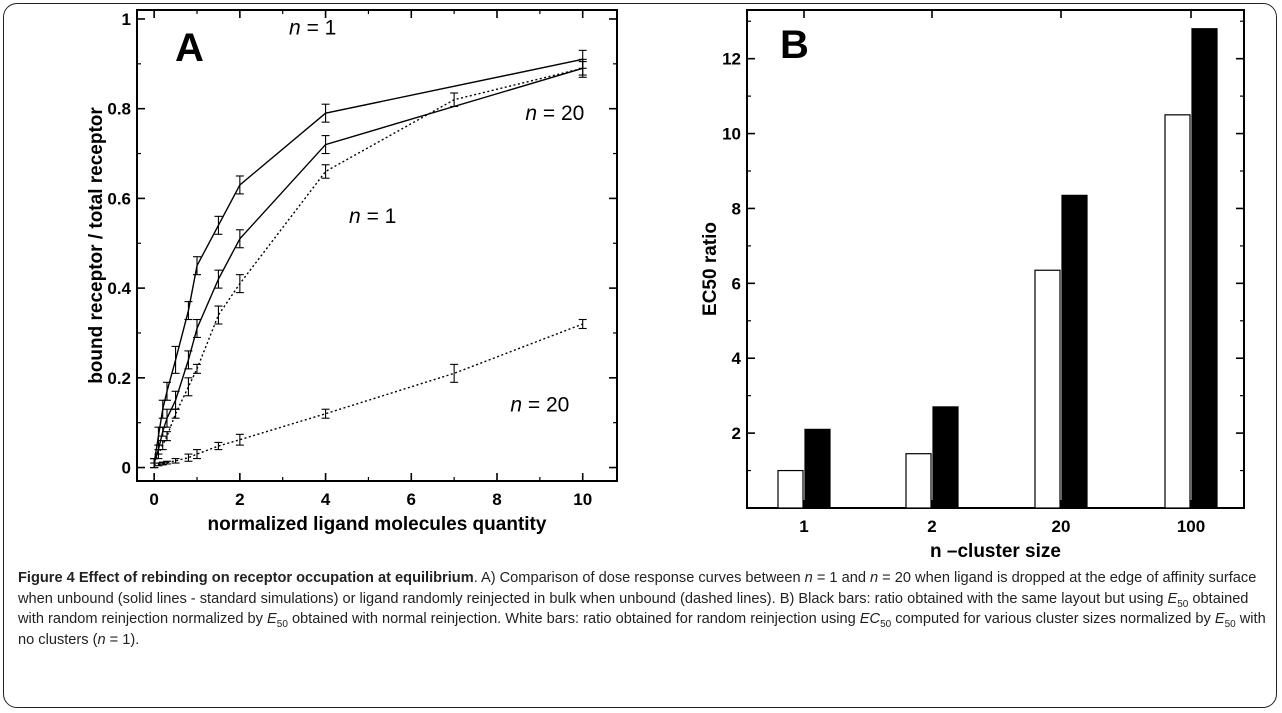 This screenshot has height=713, width=1282. I want to click on caption-segment: with no clusters (, so click(642, 629).